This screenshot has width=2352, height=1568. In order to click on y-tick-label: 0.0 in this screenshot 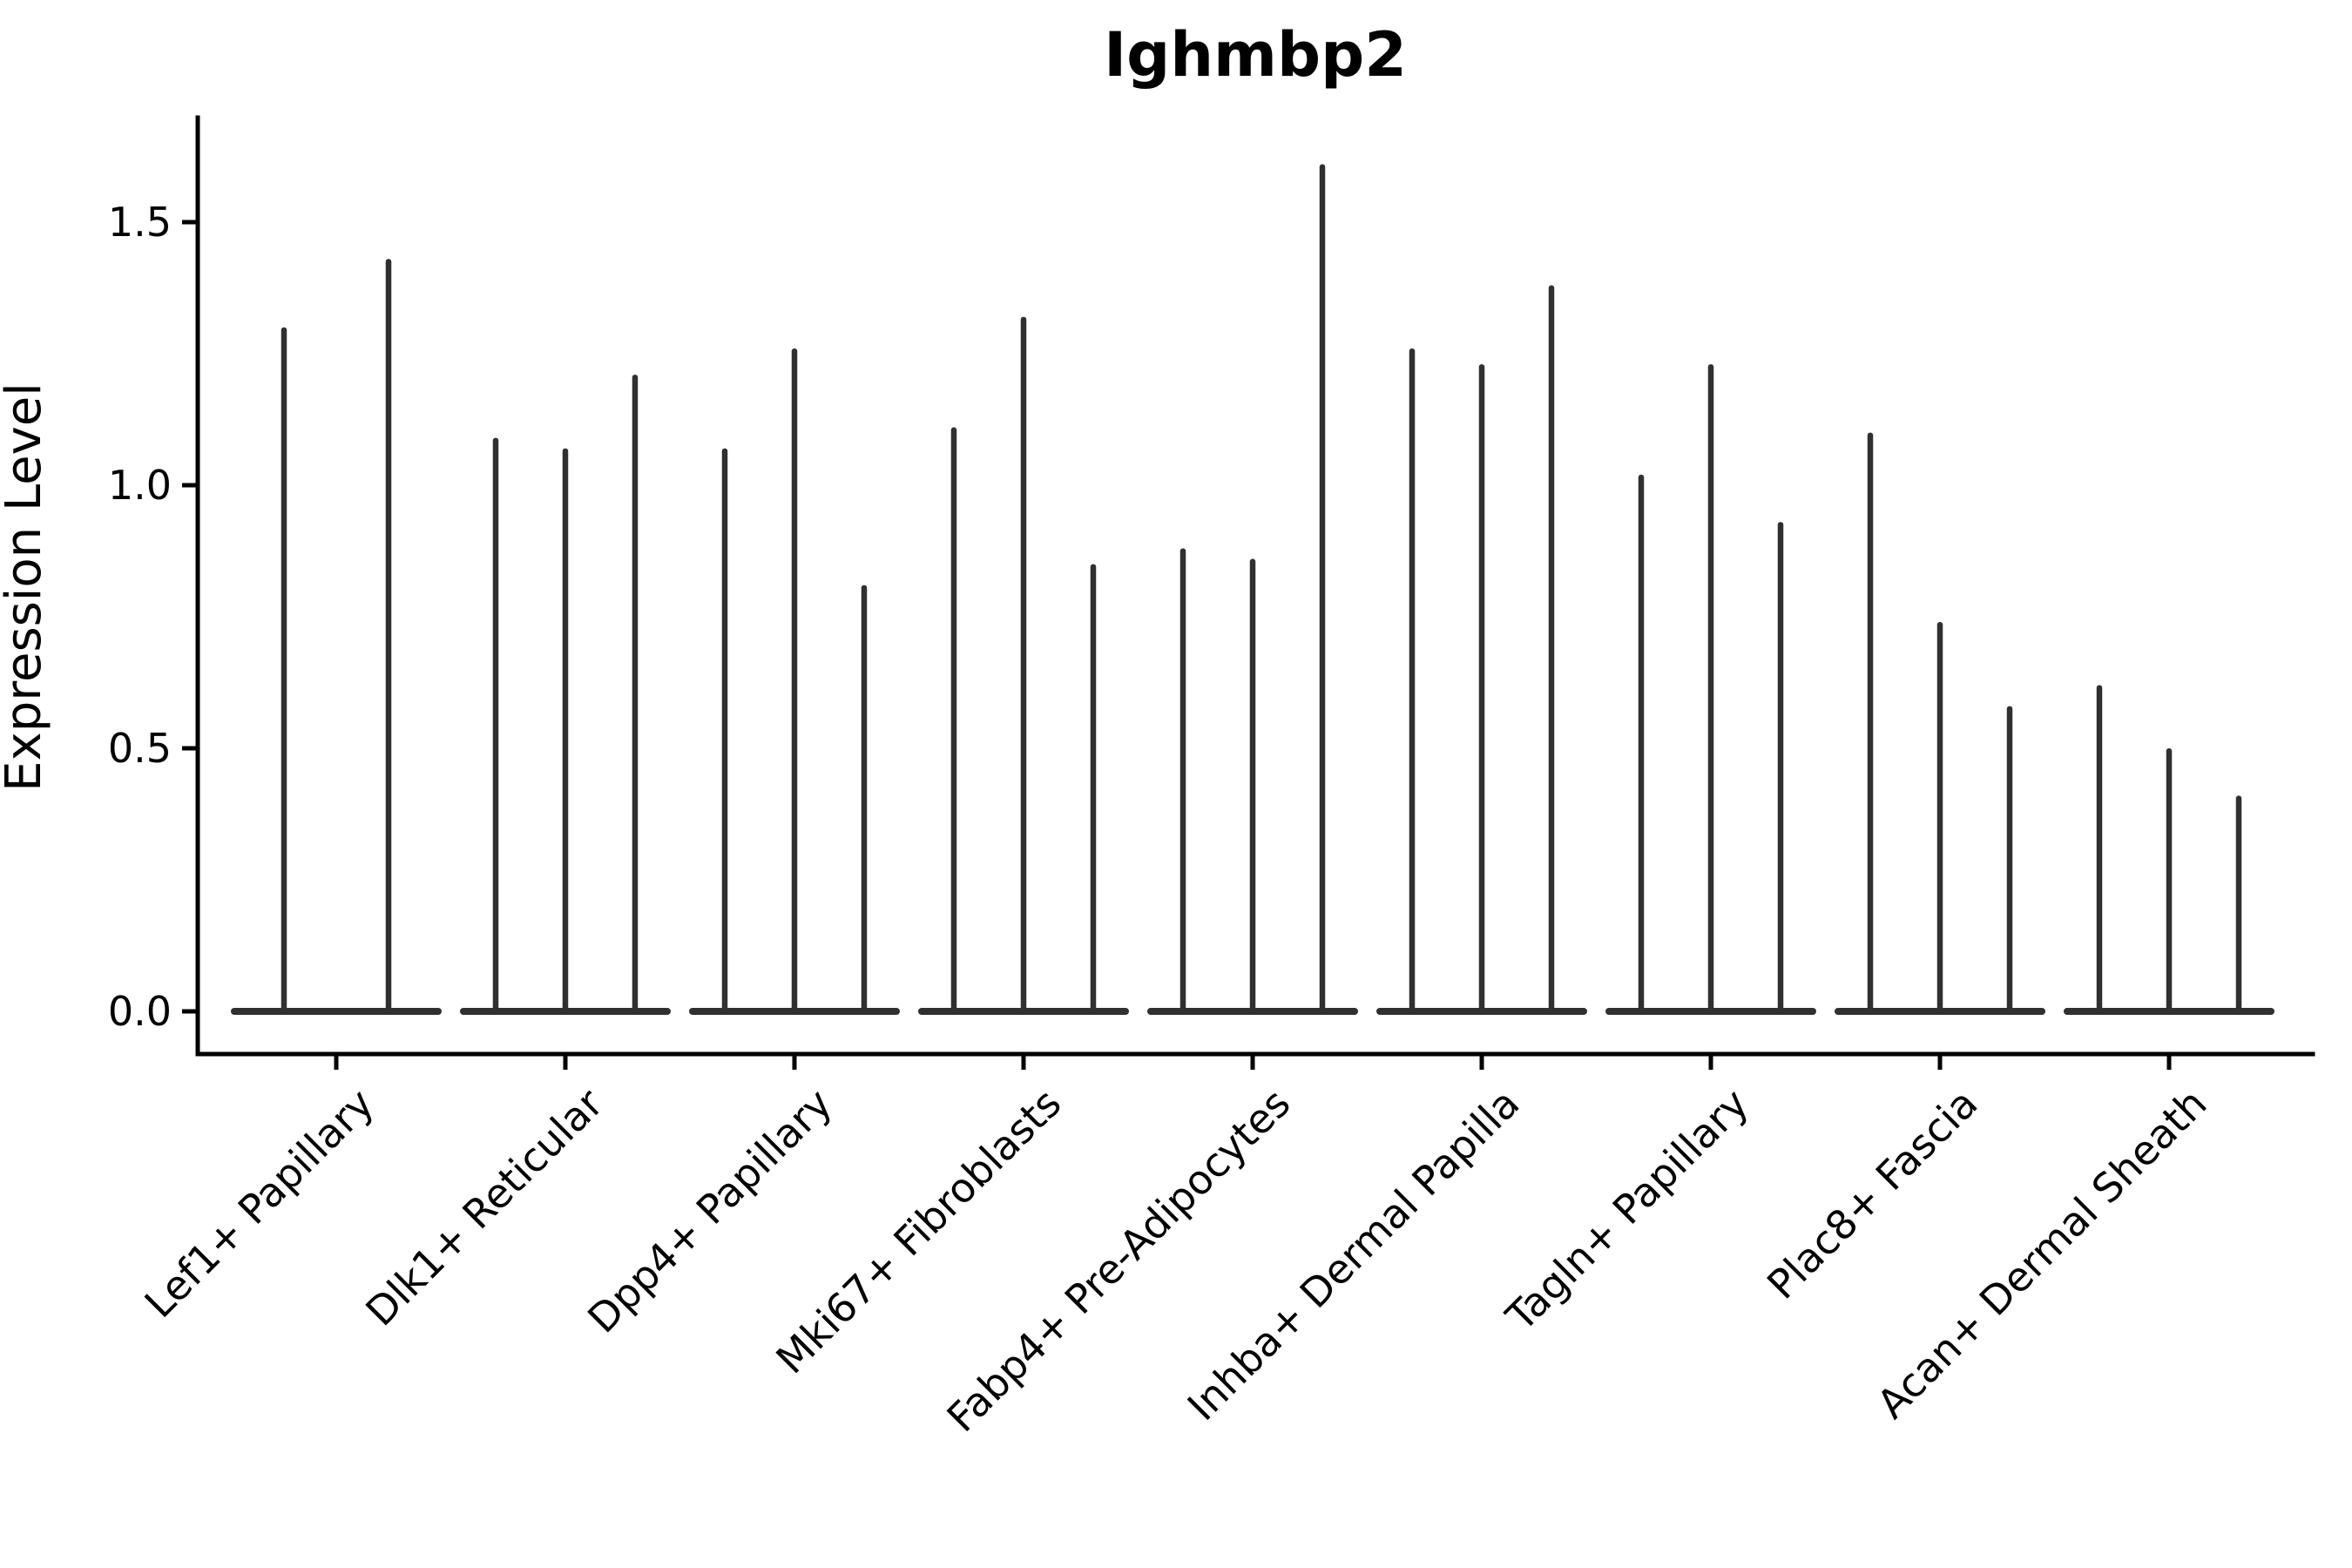, I will do `click(139, 1012)`.